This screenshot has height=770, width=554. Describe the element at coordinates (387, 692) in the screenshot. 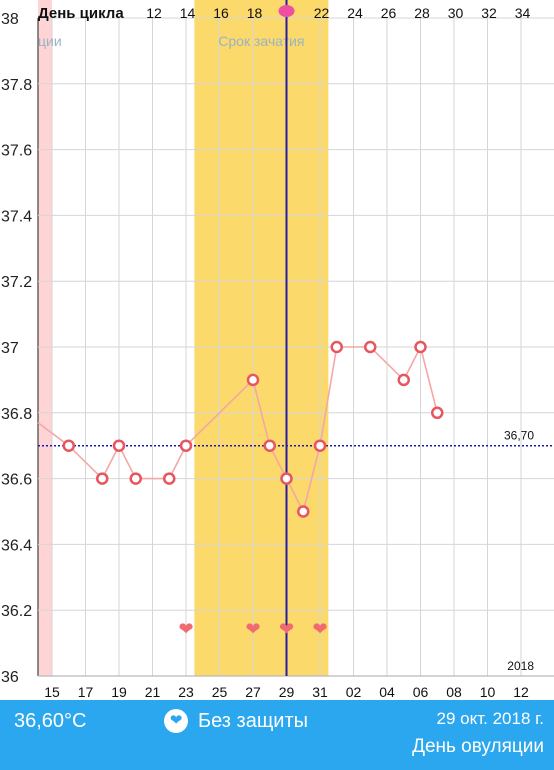

I see `date-tick-label: 04` at that location.